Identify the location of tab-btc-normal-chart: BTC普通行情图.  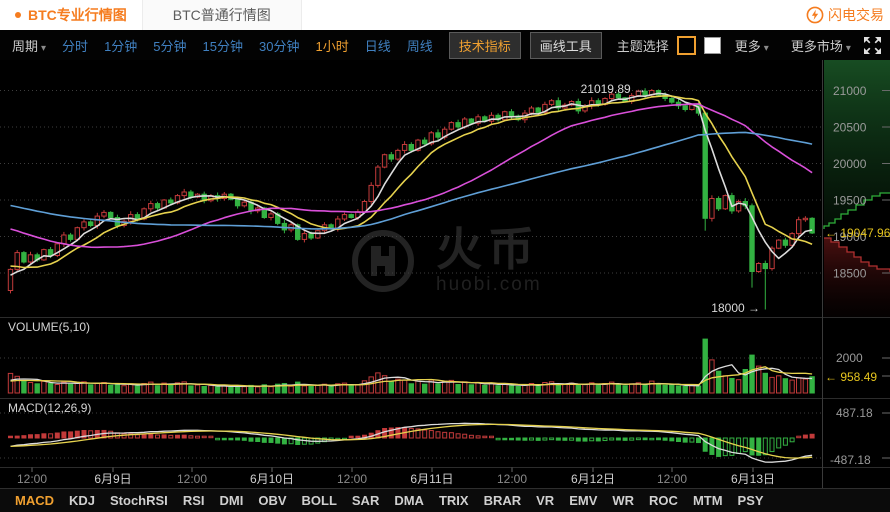
(222, 15).